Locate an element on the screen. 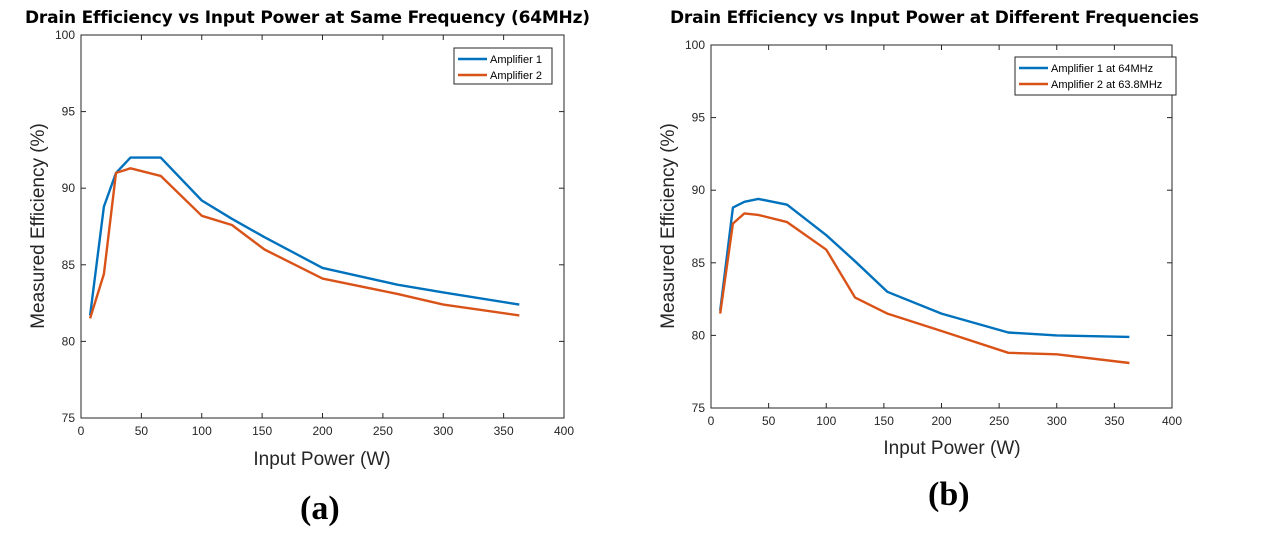 Image resolution: width=1272 pixels, height=544 pixels. legend-label-1: Amplifier 1 at 64MHz is located at coordinates (1102, 69).